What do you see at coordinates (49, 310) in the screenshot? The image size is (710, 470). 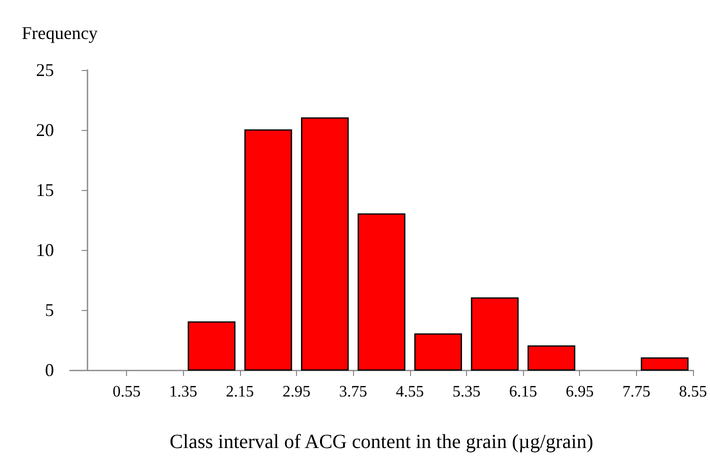 I see `y-tick-label: 5` at bounding box center [49, 310].